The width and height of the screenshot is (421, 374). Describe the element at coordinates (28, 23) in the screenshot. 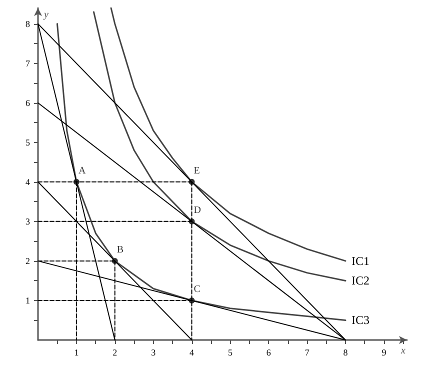

I see `y-tick-label: 8` at that location.